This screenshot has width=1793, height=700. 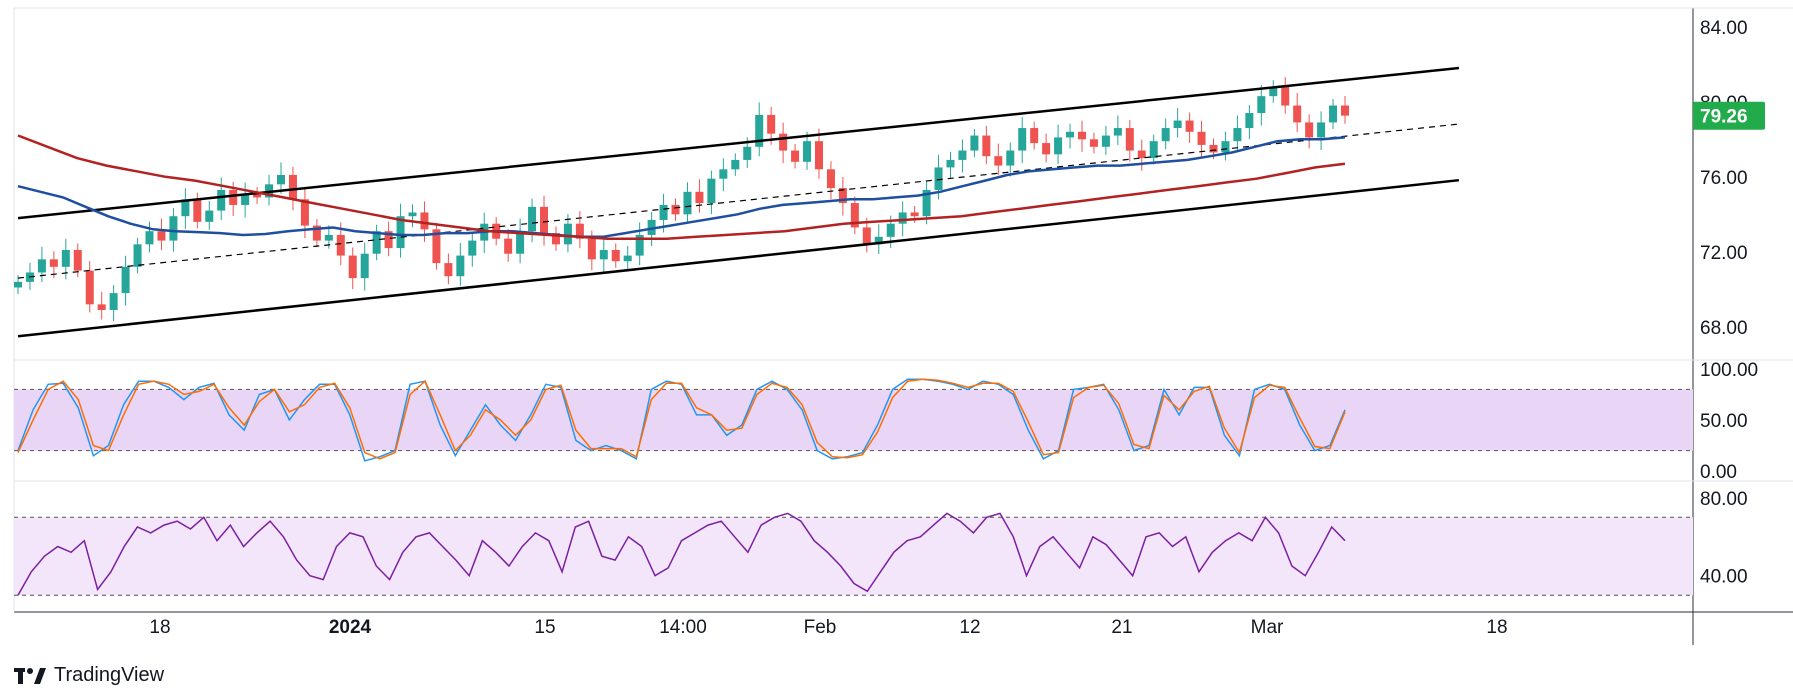 I want to click on stochastic-axis-label: 50.00, so click(x=1724, y=421).